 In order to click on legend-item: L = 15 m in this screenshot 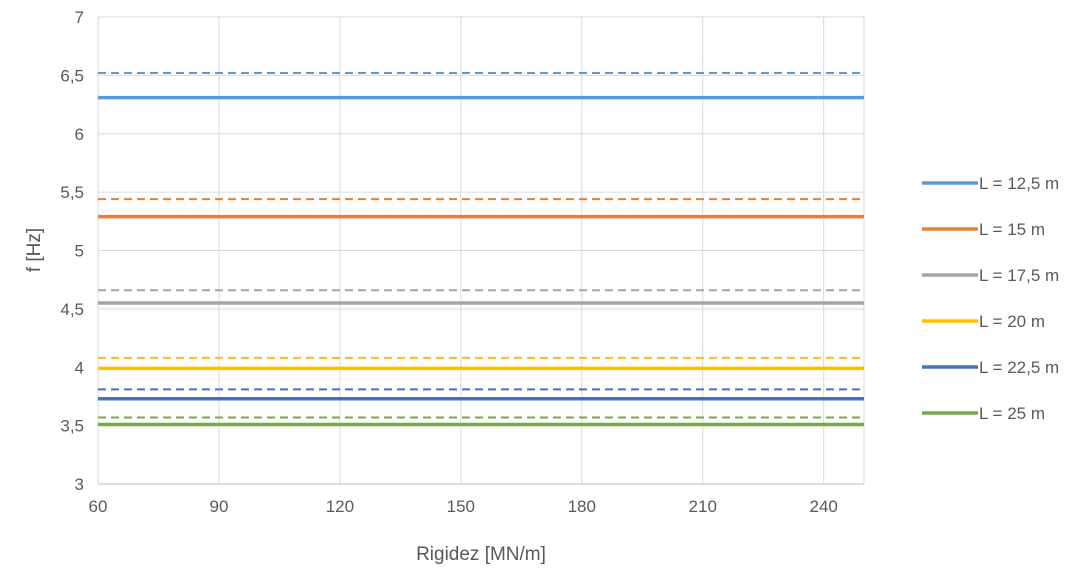, I will do `click(983, 229)`.